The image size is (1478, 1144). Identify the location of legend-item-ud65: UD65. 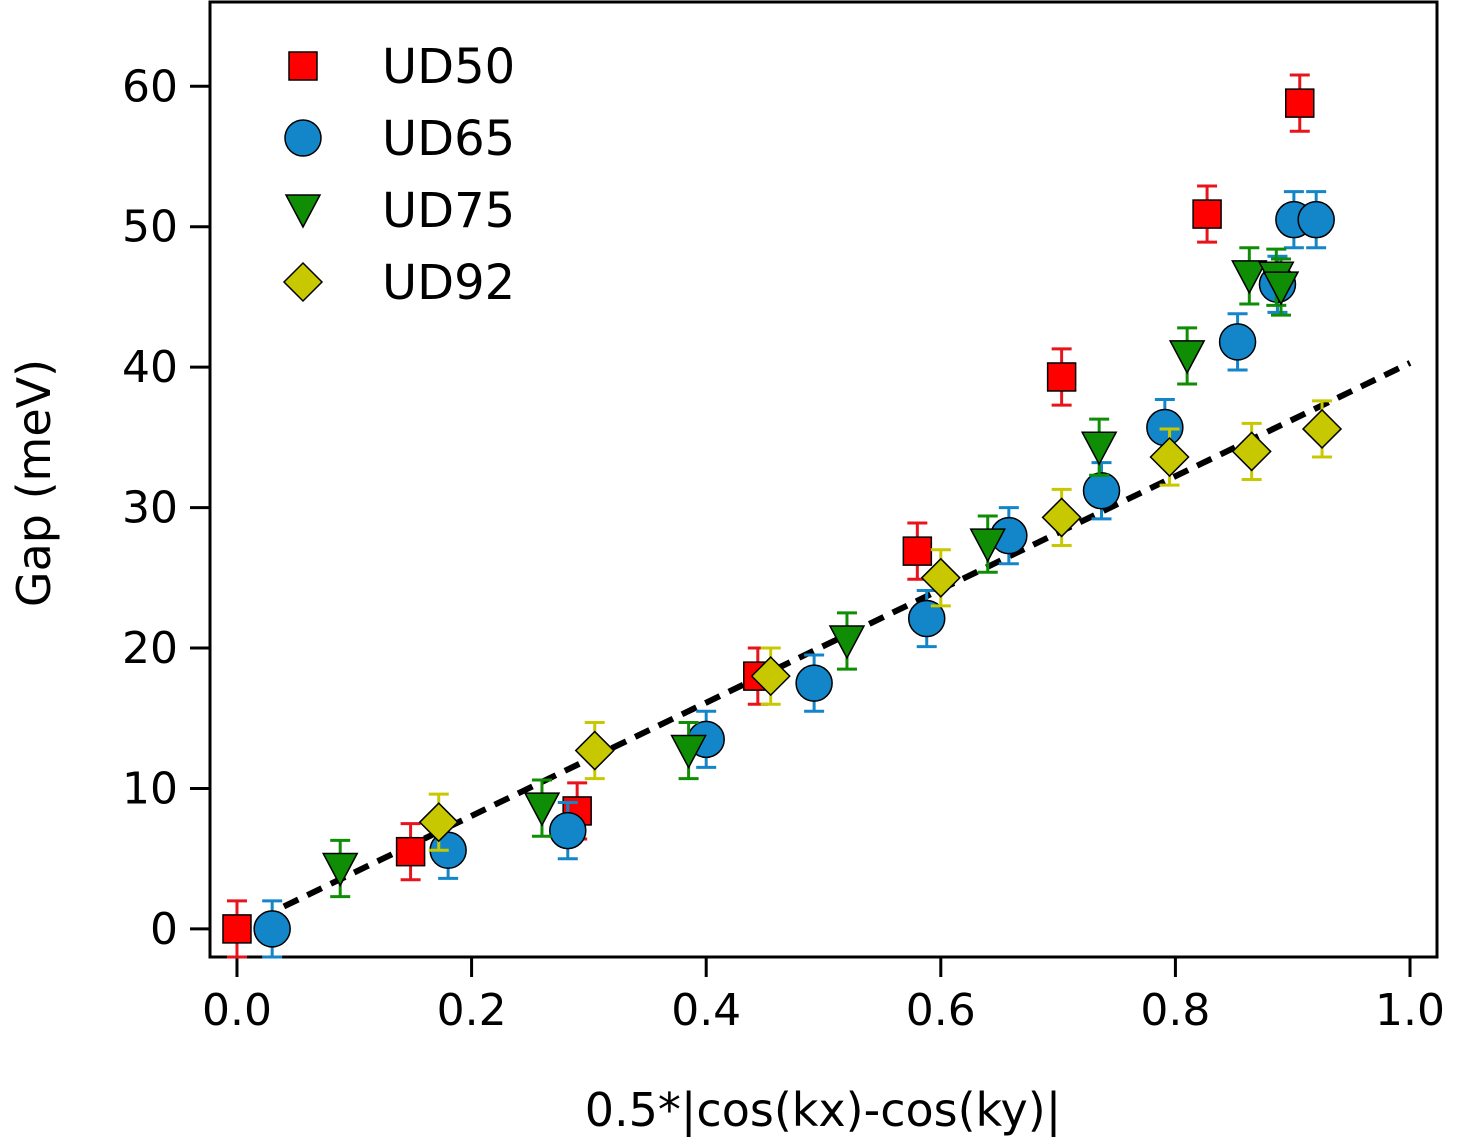
(399, 139).